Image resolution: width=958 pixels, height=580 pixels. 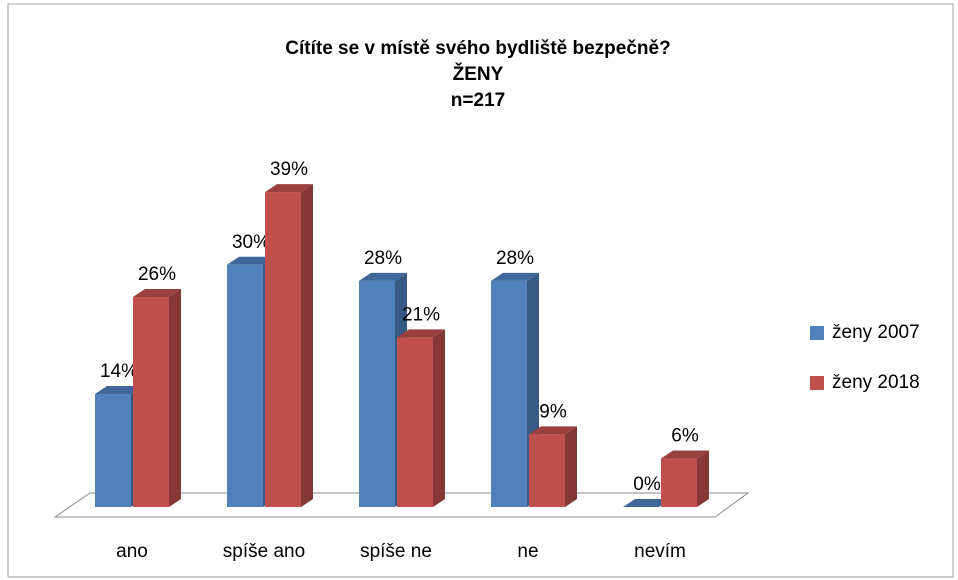 I want to click on legend-label: ženy 2018, so click(x=876, y=382).